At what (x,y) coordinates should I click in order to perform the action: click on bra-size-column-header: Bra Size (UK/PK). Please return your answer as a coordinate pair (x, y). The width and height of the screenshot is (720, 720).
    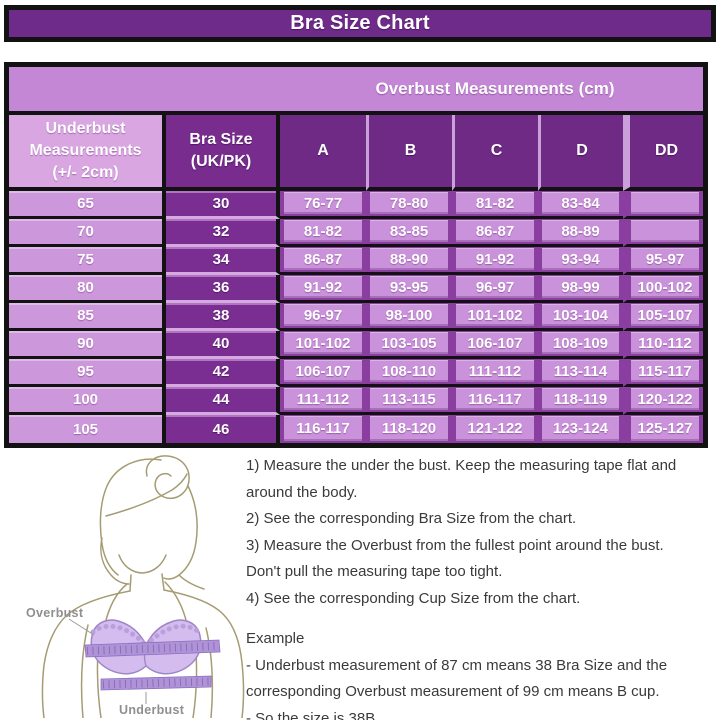
    Looking at the image, I should click on (223, 153).